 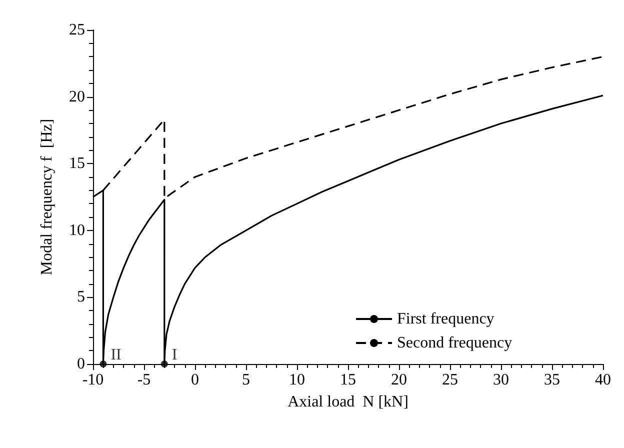 What do you see at coordinates (47, 197) in the screenshot?
I see `y-axis-title: Modal frequency f [Hz]` at bounding box center [47, 197].